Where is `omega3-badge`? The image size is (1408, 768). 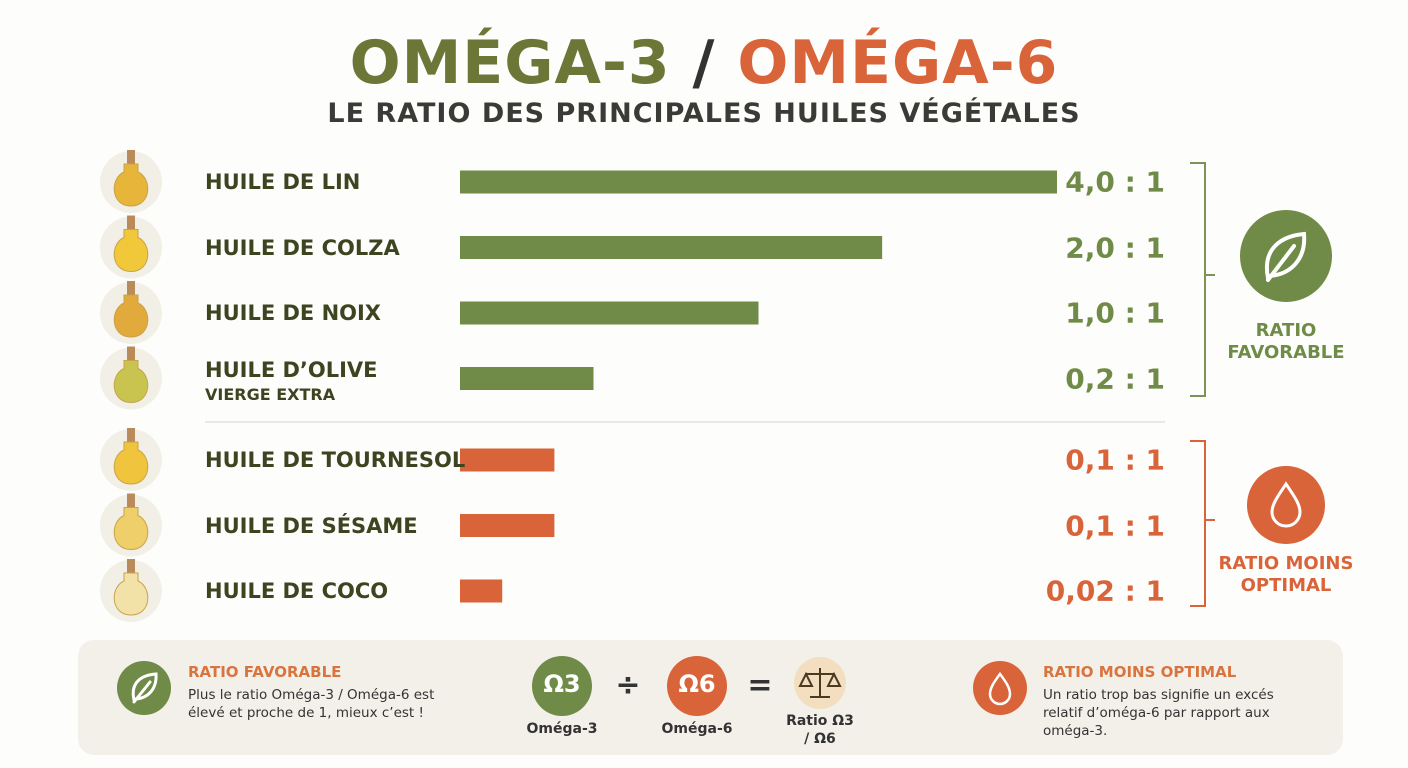 omega3-badge is located at coordinates (562, 686).